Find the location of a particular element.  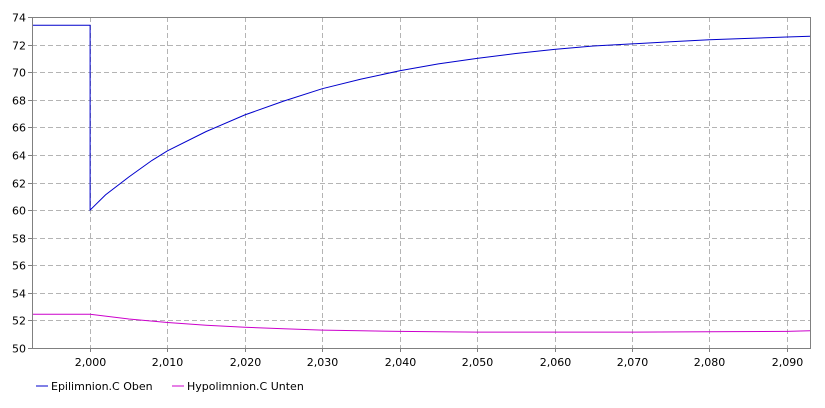

x-tick-label: 2,000 is located at coordinates (91, 362).